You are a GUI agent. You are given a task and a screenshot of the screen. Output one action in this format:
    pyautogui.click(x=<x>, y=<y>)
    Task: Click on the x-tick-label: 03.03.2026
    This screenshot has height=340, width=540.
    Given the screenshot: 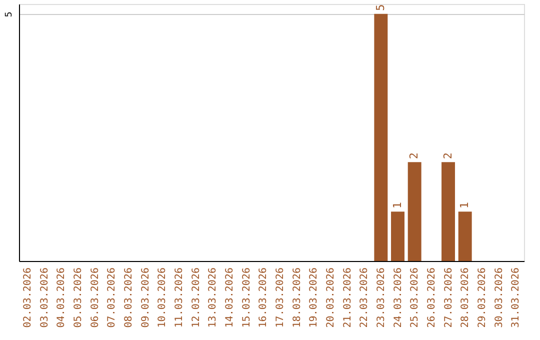 What is the action you would take?
    pyautogui.click(x=44, y=298)
    